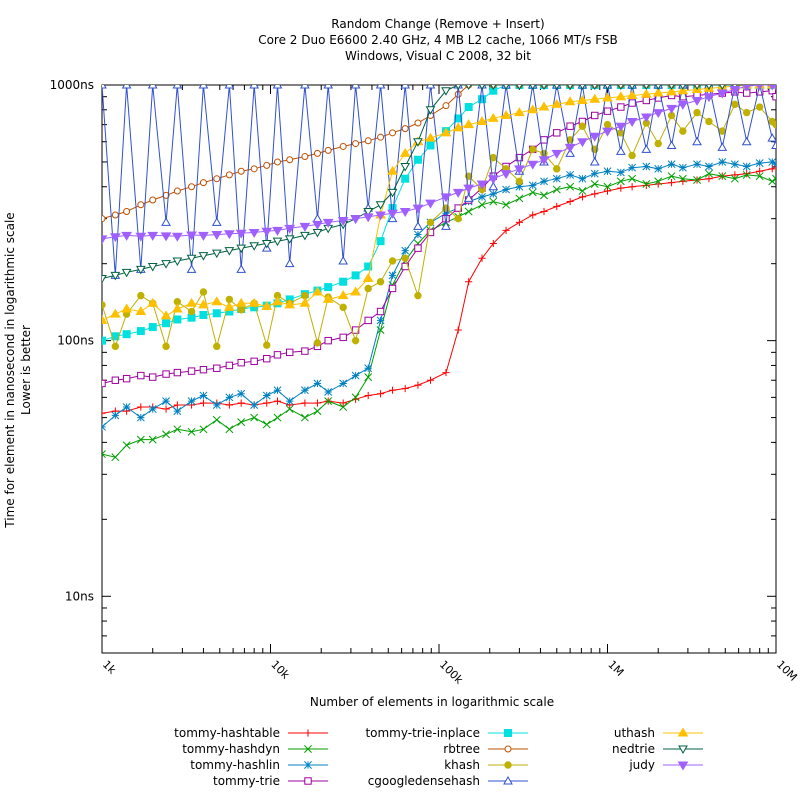  I want to click on legend-label: khash, so click(462, 765).